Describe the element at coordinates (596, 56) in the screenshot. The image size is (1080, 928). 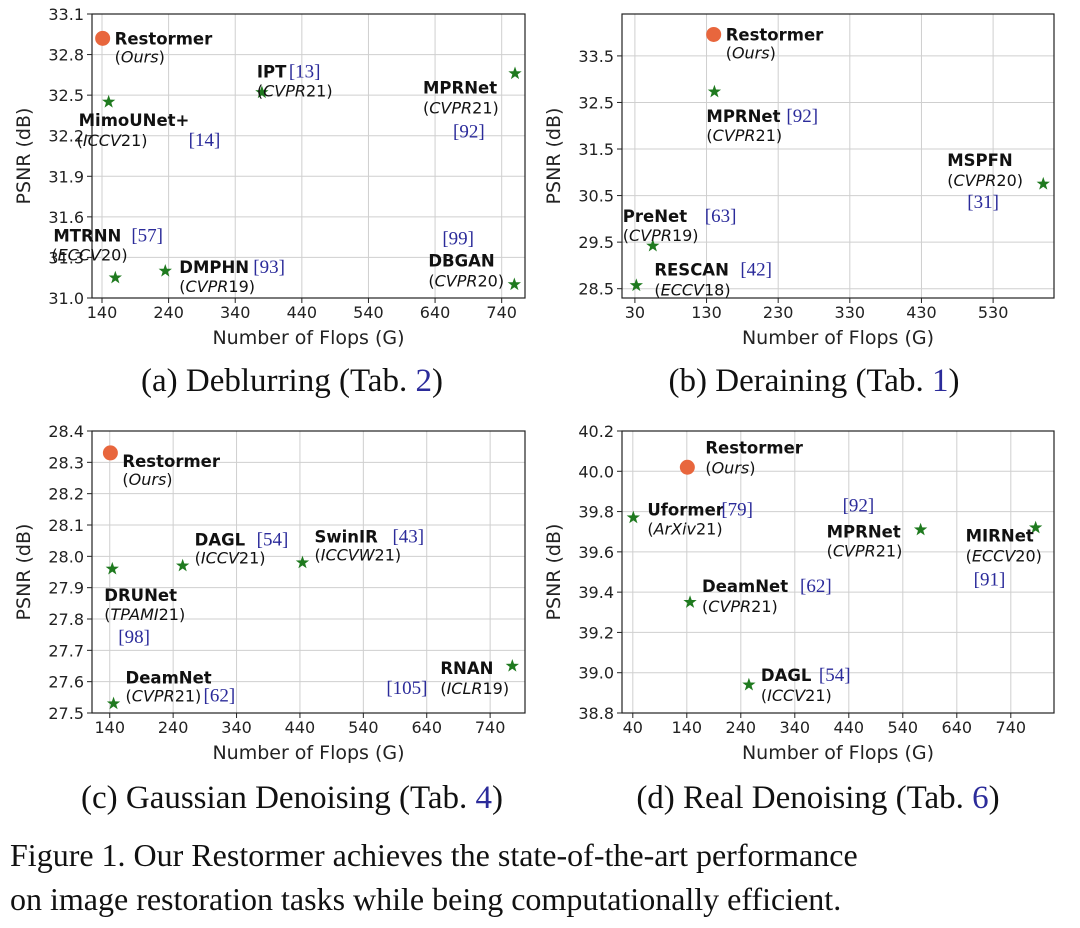
I see `y-tick-label: 33.5` at that location.